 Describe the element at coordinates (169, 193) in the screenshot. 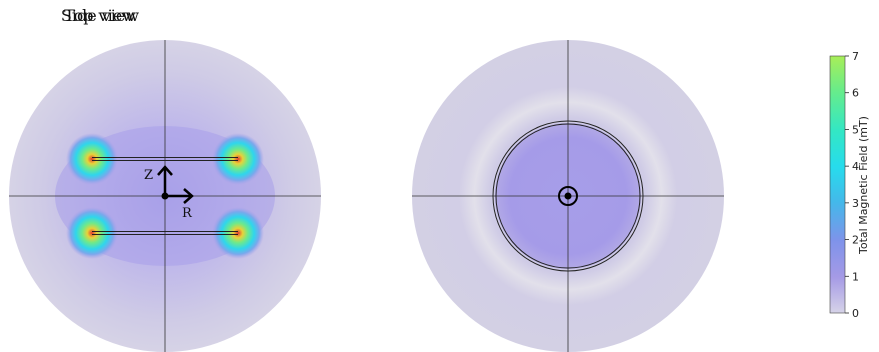

I see `rz-axes-indicator: Z R` at that location.